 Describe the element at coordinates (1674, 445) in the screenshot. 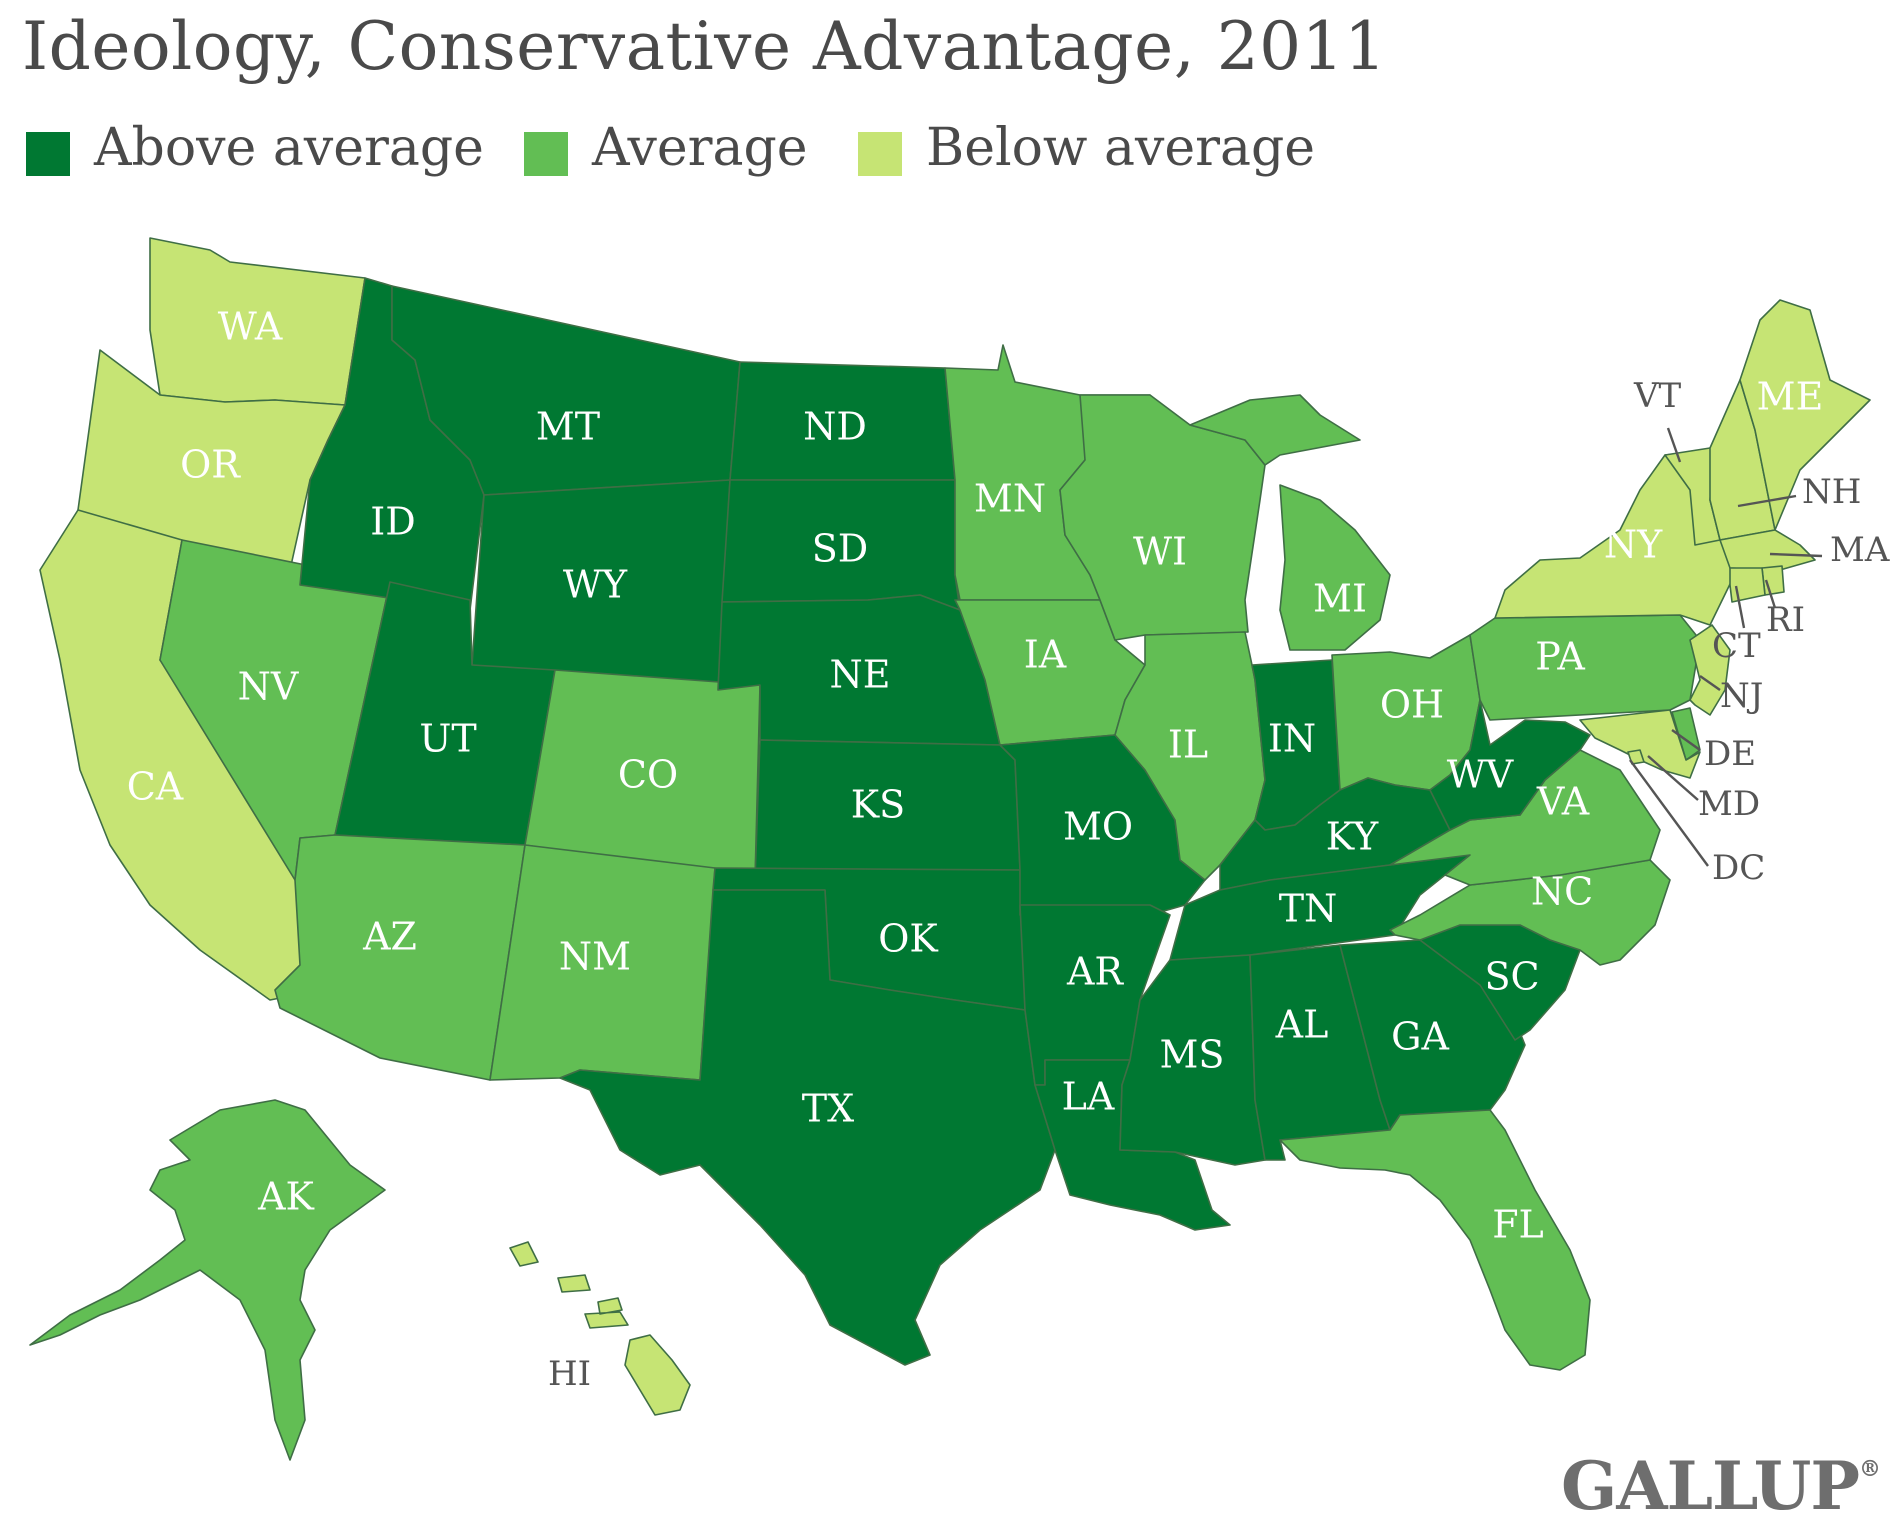

I see `leader-VT` at that location.